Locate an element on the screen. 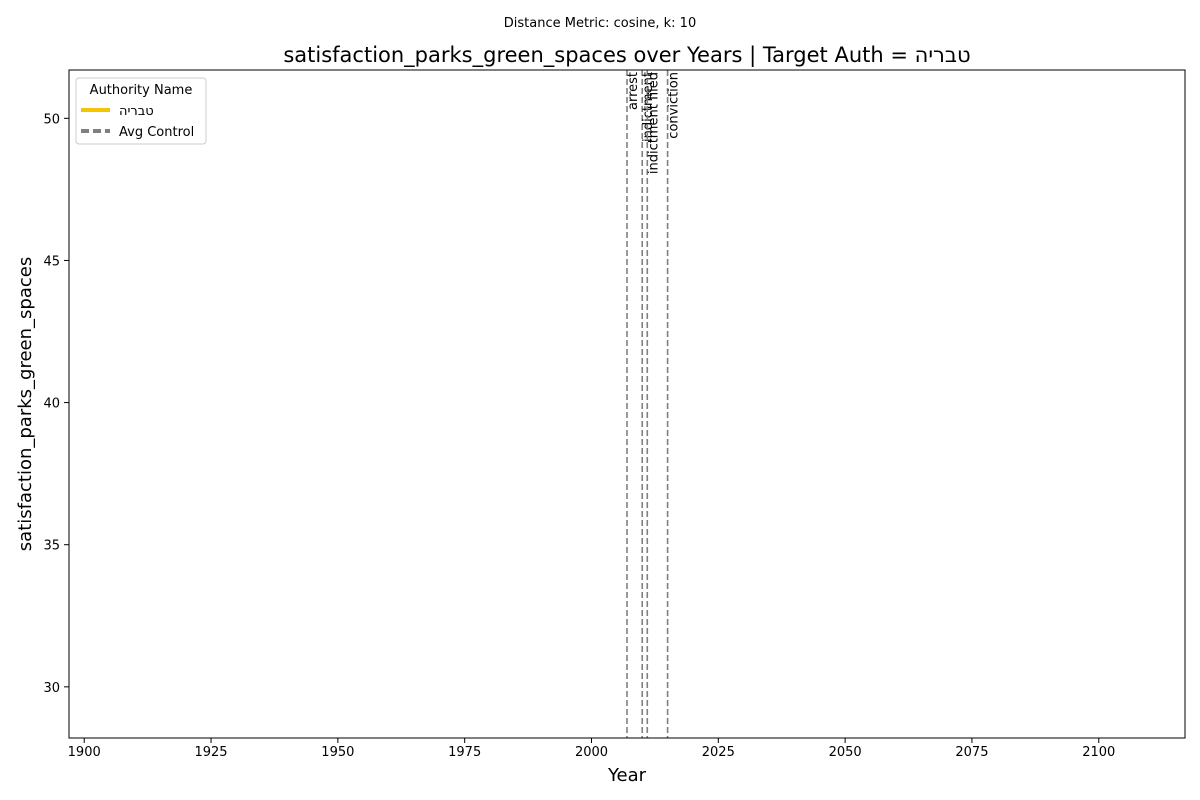 Image resolution: width=1200 pixels, height=800 pixels. y-tick-label: 50 is located at coordinates (51, 119).